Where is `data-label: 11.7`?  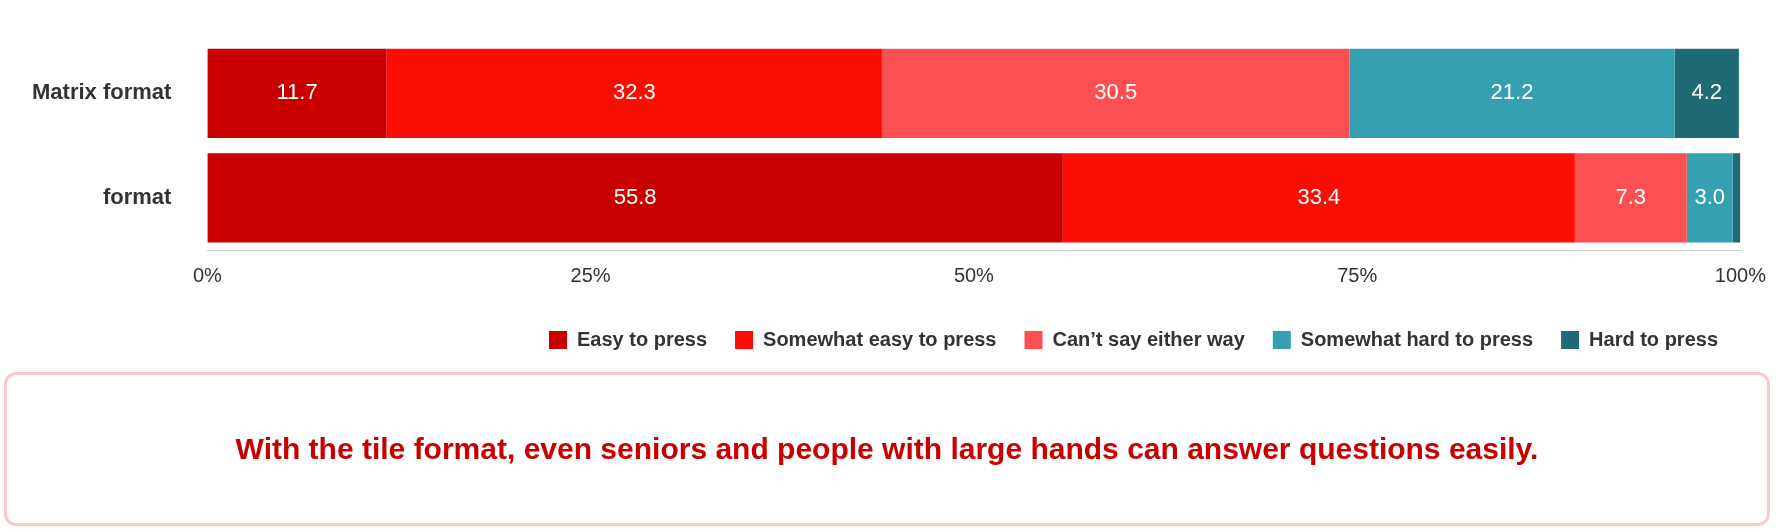
data-label: 11.7 is located at coordinates (297, 92).